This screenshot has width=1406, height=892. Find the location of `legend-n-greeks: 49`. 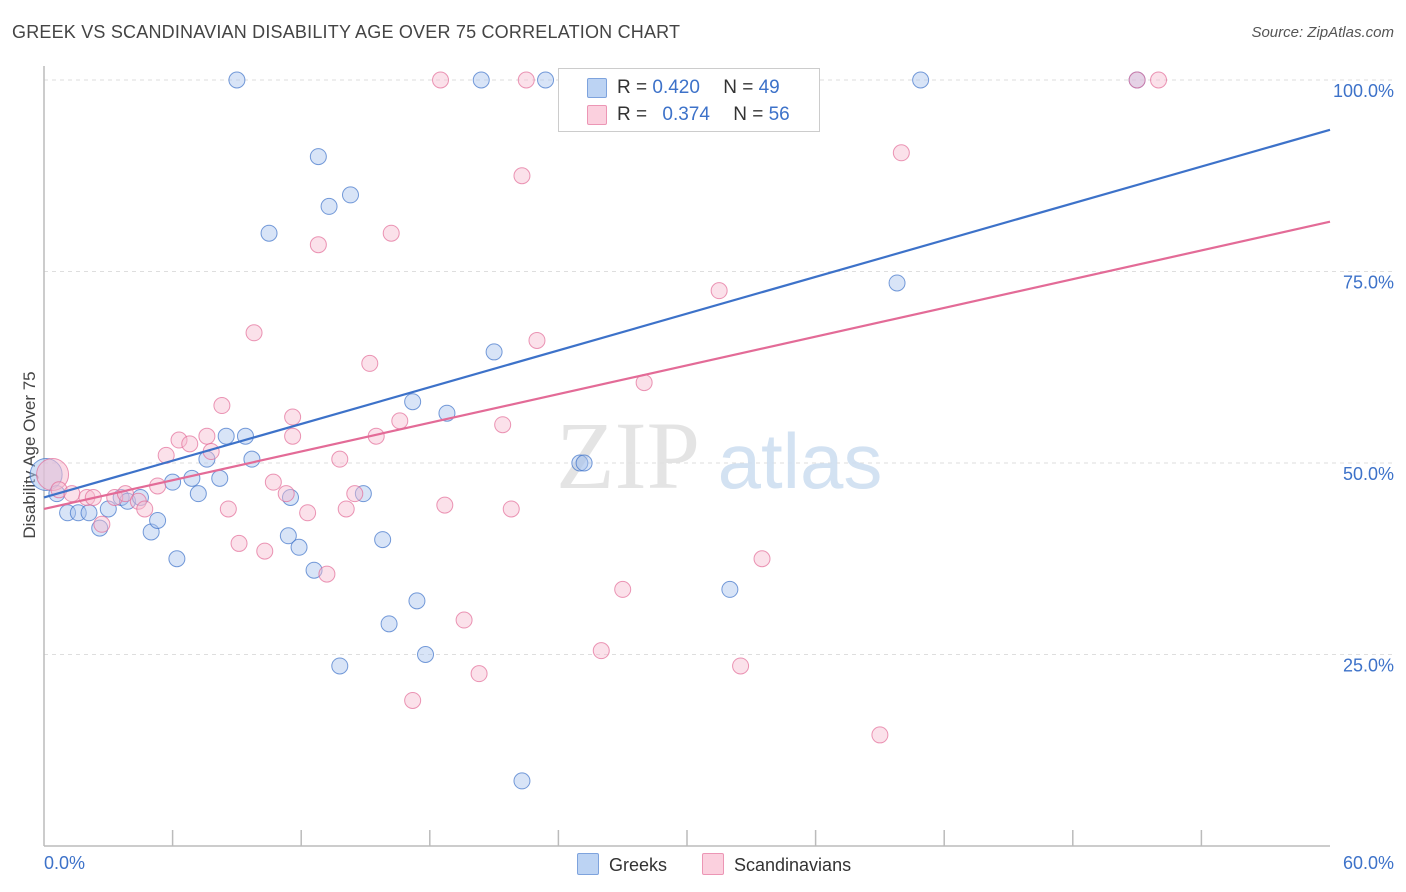

legend-n-greeks: 49 is located at coordinates (769, 87).